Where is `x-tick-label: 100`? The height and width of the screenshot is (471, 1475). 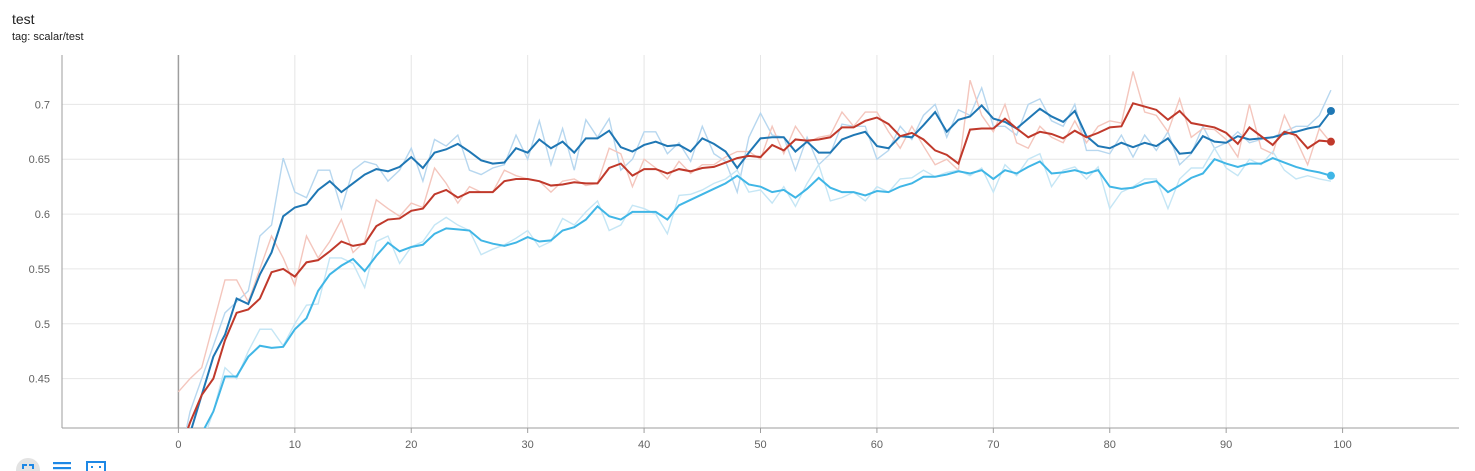 x-tick-label: 100 is located at coordinates (1342, 445).